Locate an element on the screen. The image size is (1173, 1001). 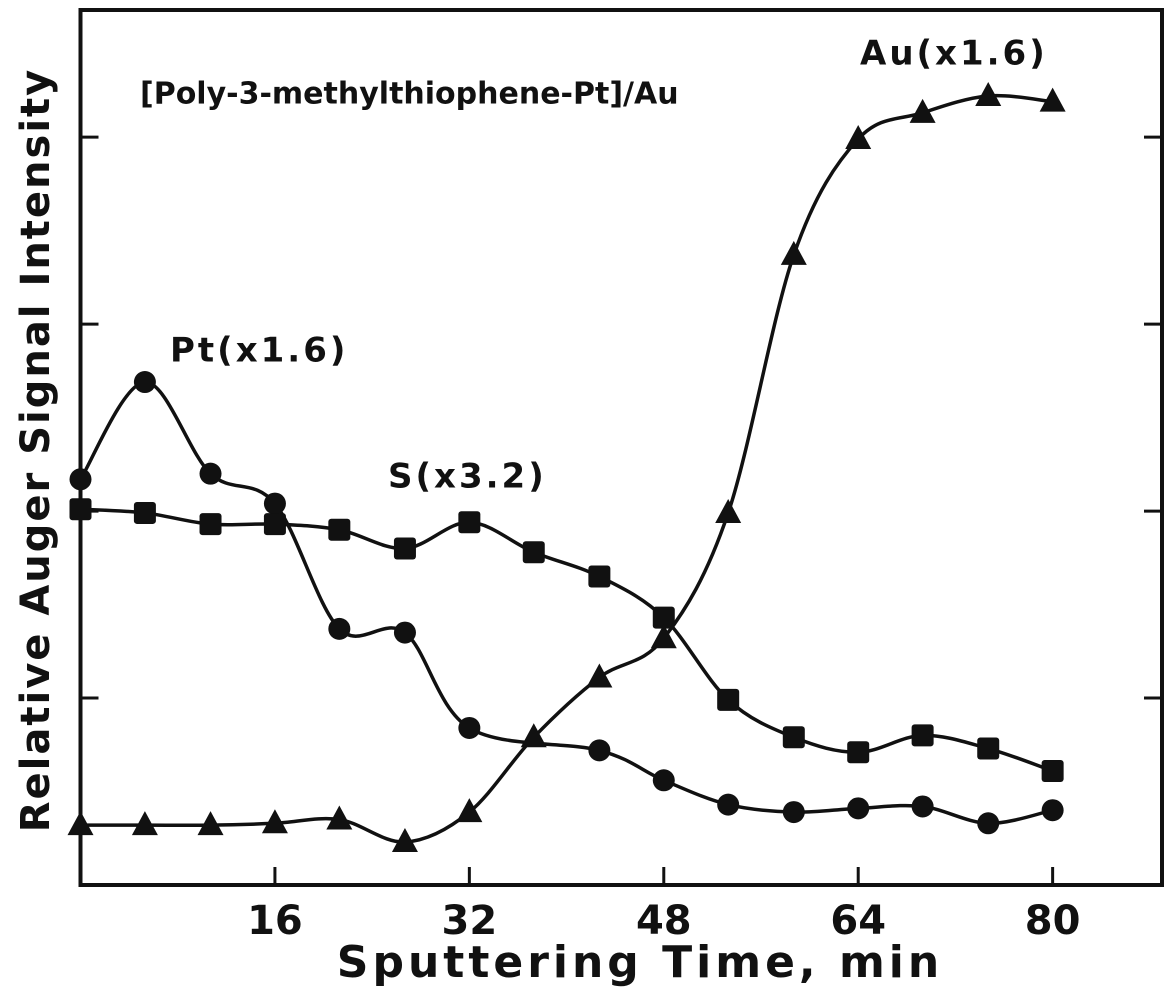
series-label: Au(x1.6) is located at coordinates (954, 54).